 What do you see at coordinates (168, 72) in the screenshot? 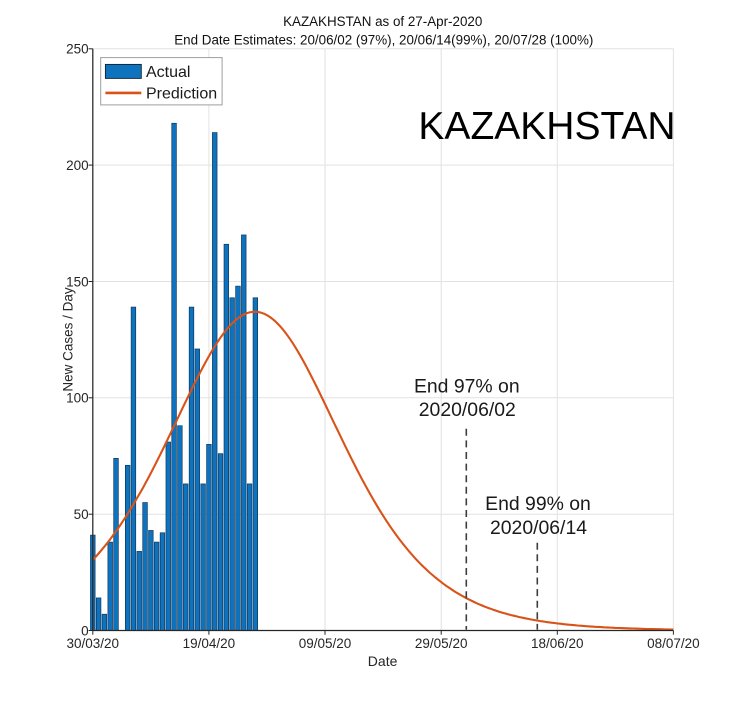
I see `svg-text: Actual` at bounding box center [168, 72].